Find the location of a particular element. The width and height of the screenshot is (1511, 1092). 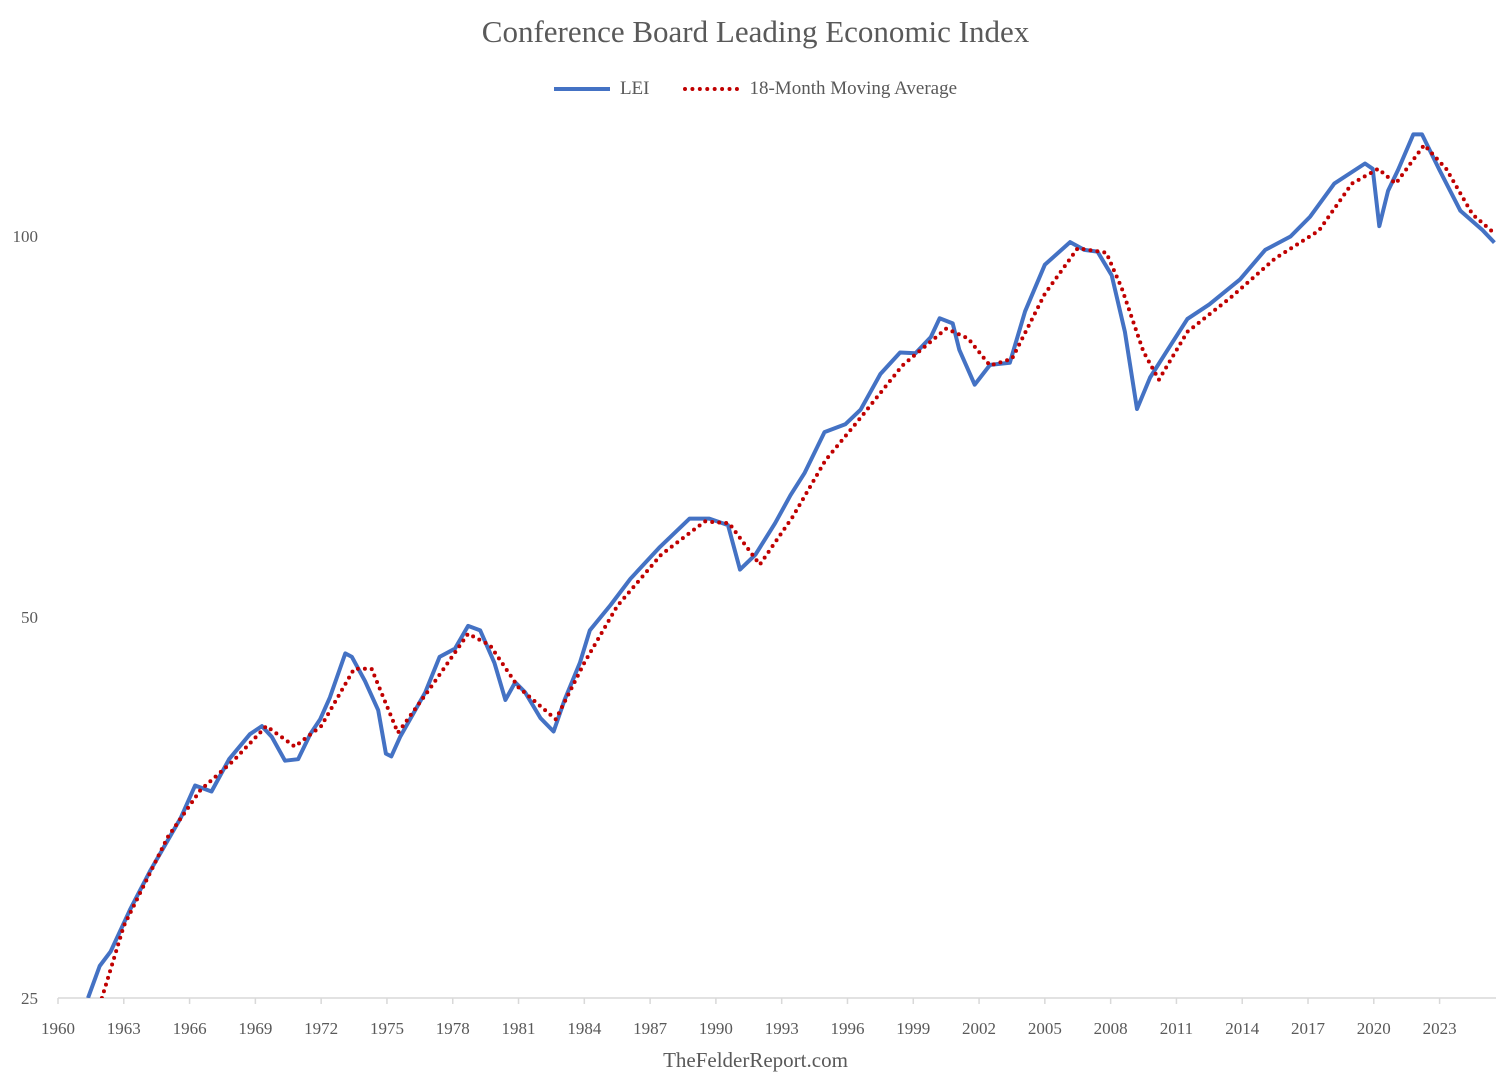

legend-item-moving-average: 18-Month Moving Average is located at coordinates (820, 89).